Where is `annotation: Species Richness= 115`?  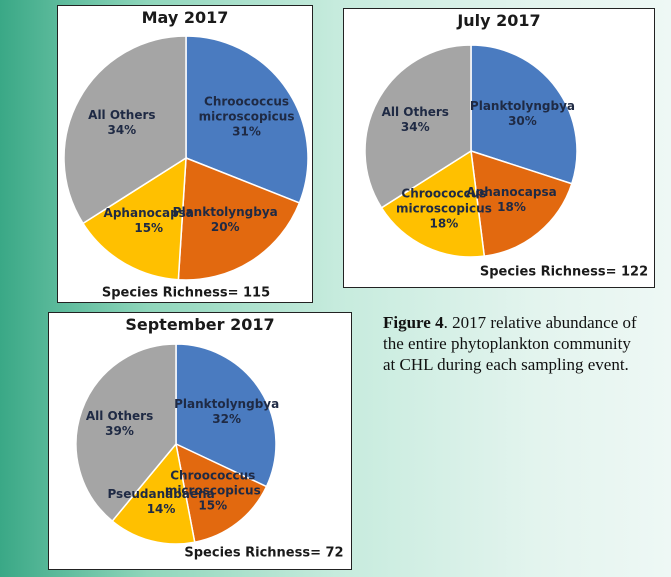
annotation: Species Richness= 115 is located at coordinates (186, 293).